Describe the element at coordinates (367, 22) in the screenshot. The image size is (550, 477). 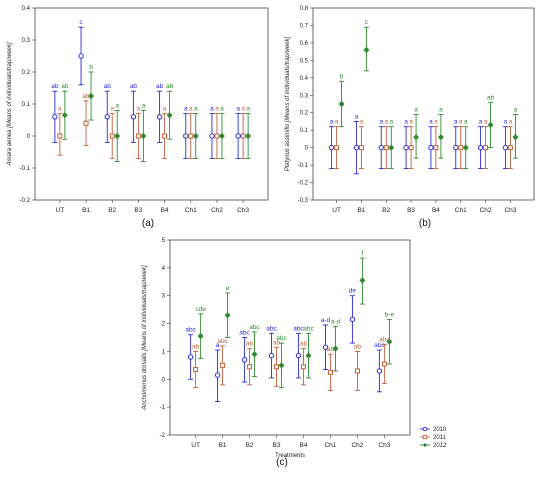
I see `significance-label: c` at that location.